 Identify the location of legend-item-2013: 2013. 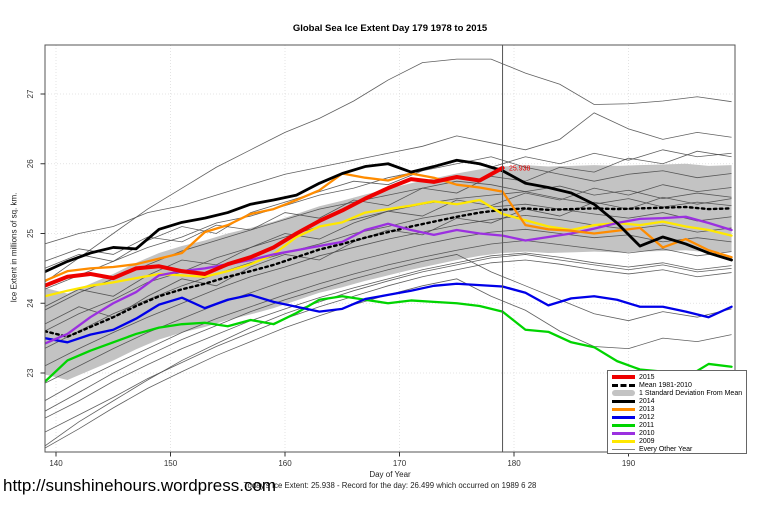
(678, 409).